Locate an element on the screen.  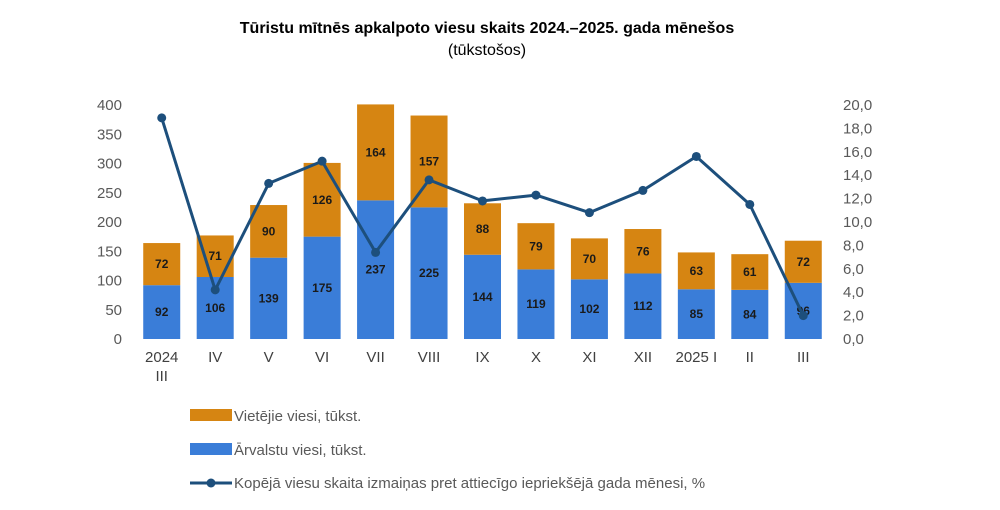
bar-label-local: 90 is located at coordinates (269, 231).